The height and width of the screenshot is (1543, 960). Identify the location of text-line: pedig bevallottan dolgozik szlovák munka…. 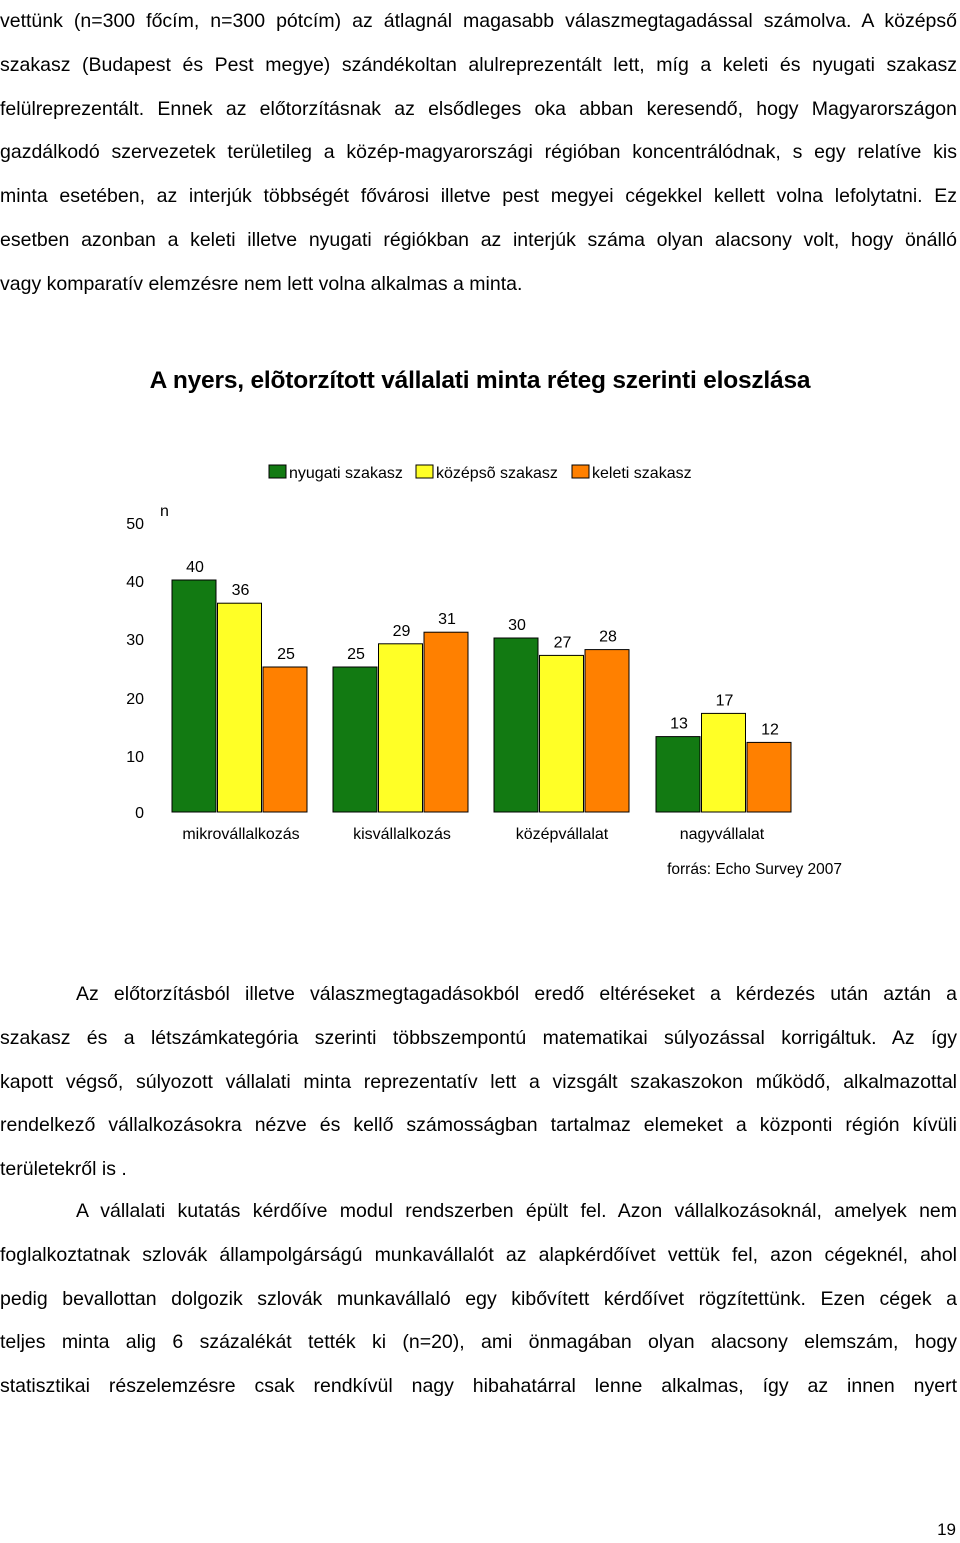
(478, 1298).